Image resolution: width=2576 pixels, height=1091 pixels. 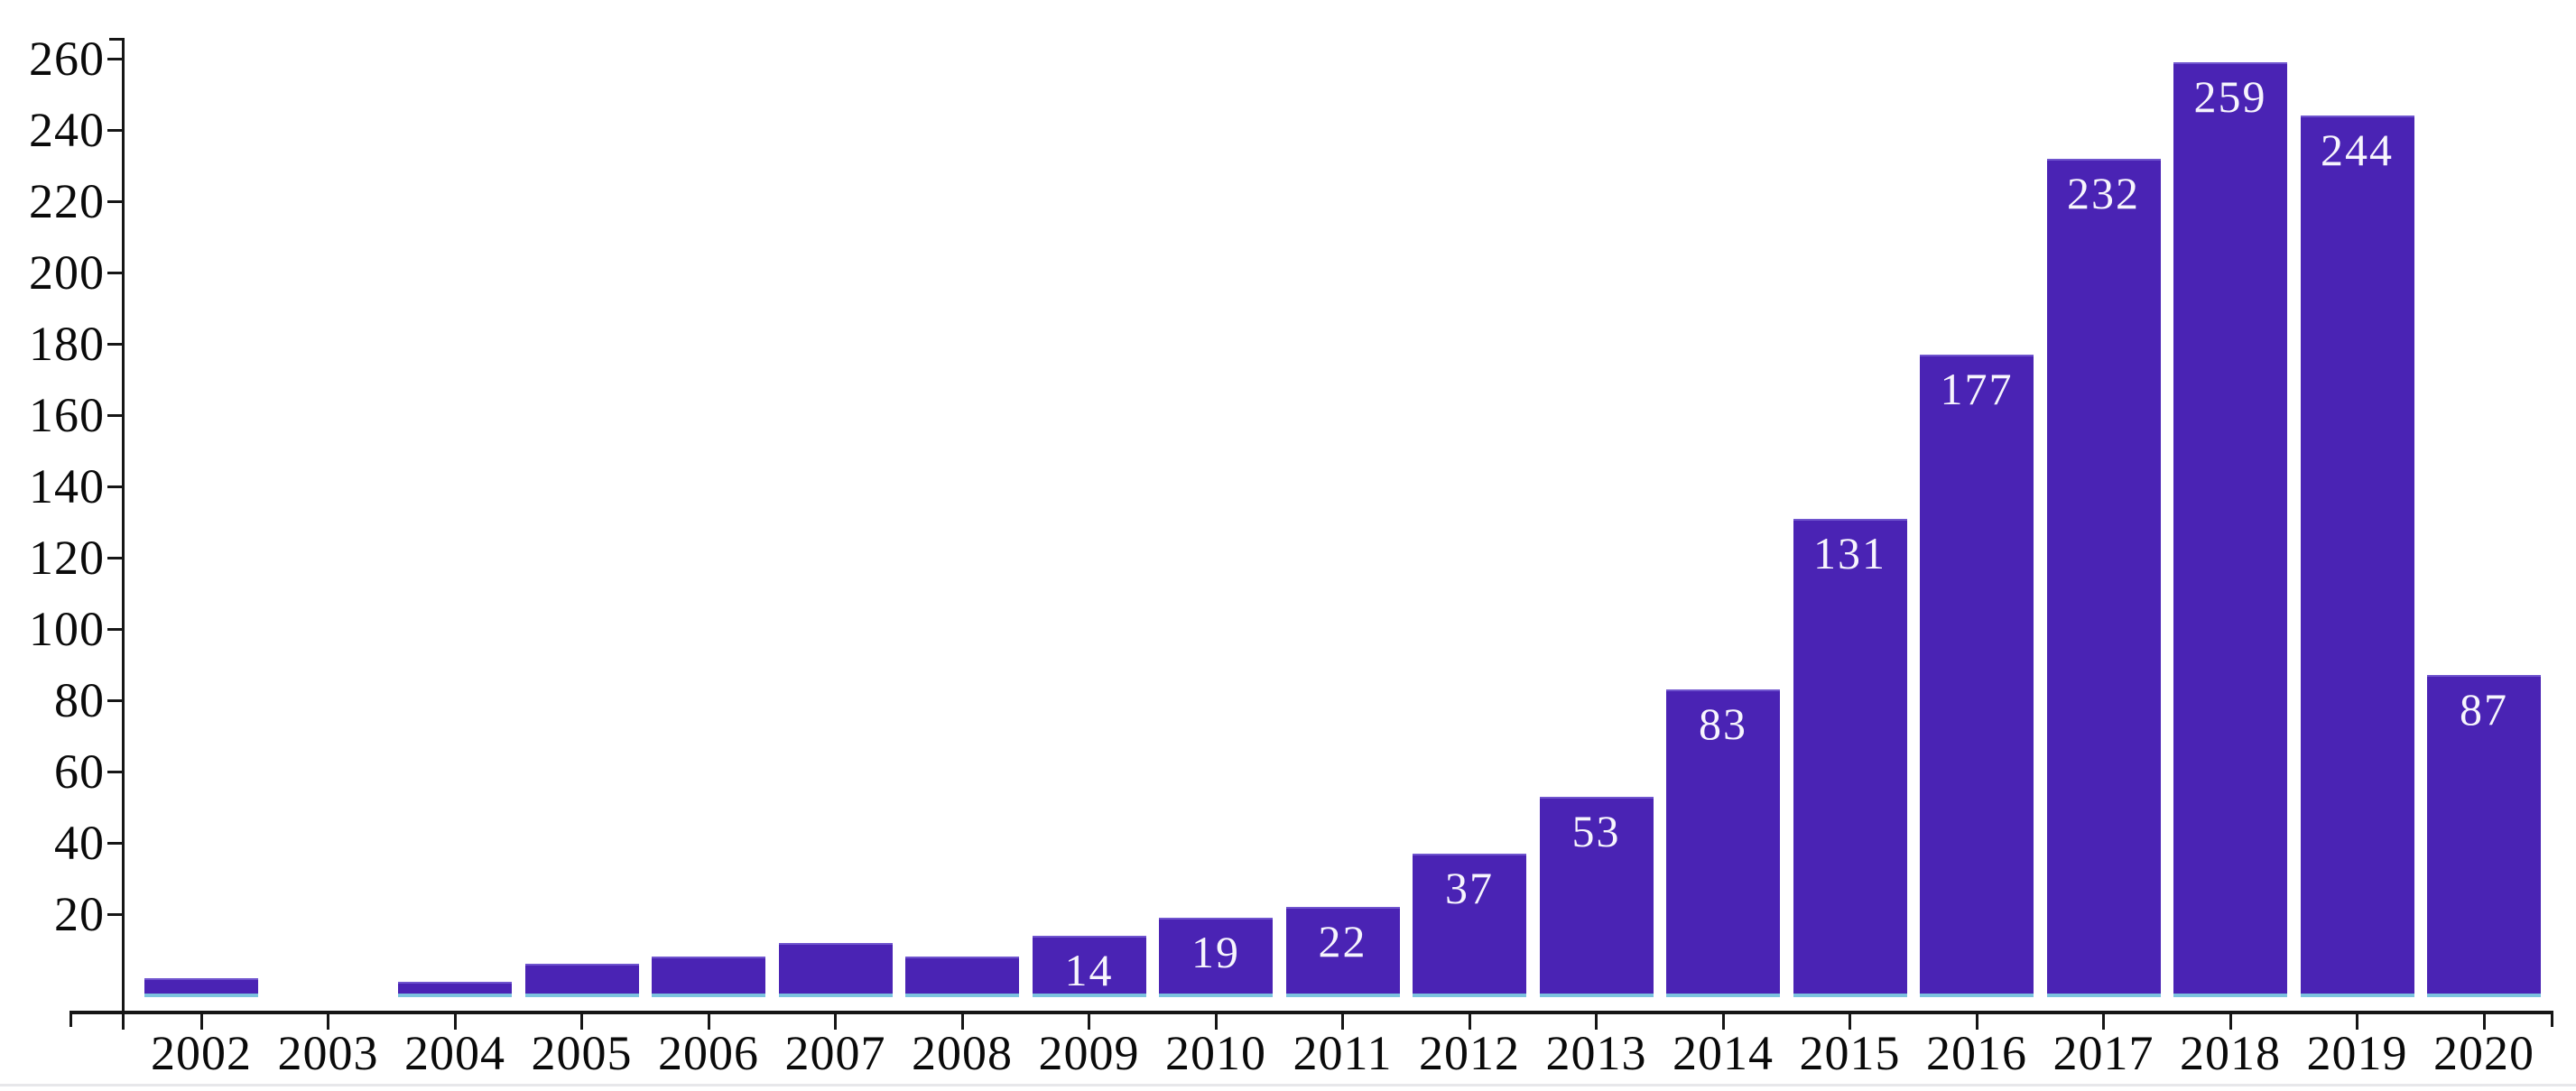 I want to click on x-tick-label: 2019, so click(x=2357, y=1053).